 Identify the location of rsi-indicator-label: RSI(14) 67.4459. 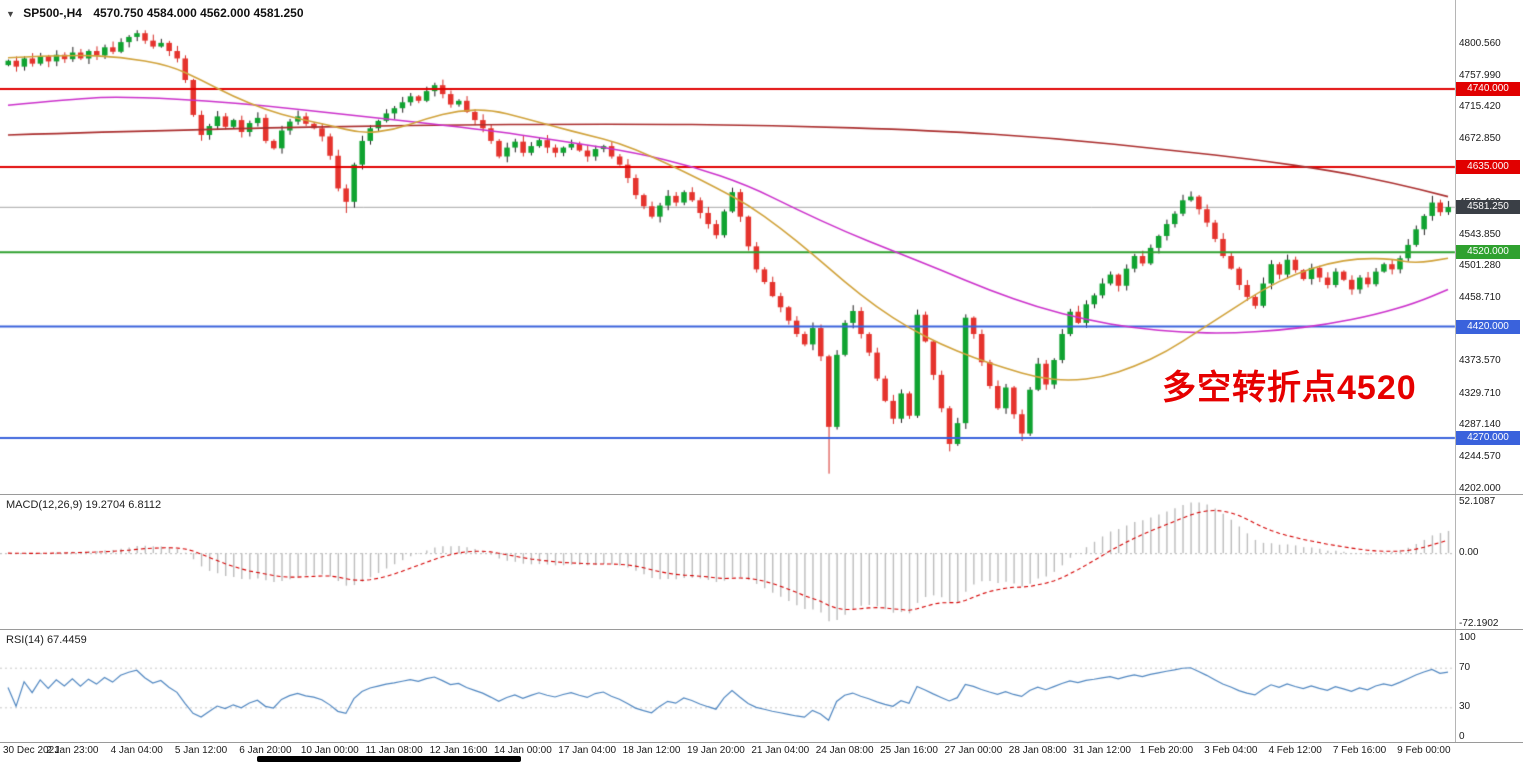
(46, 640).